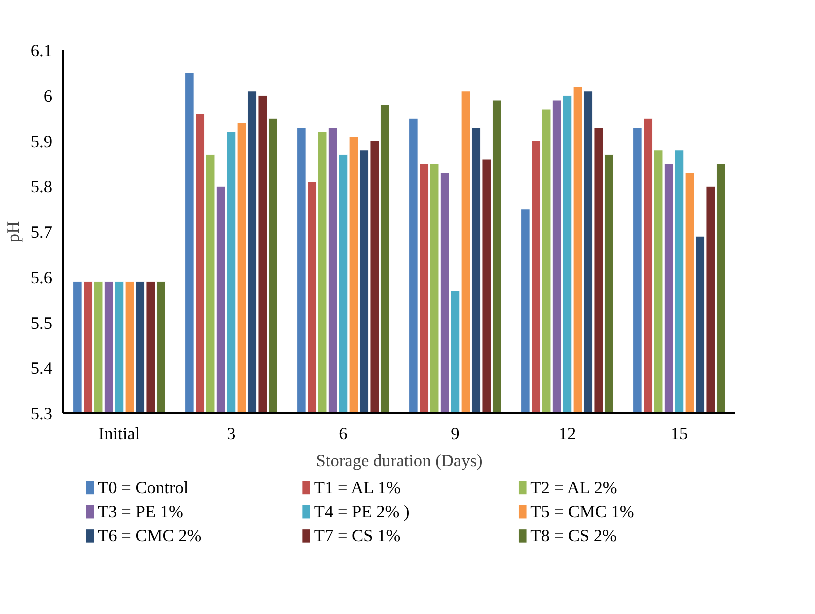 This screenshot has width=815, height=614. Describe the element at coordinates (399, 461) in the screenshot. I see `x-axis-title: Storage duration (Days)` at that location.